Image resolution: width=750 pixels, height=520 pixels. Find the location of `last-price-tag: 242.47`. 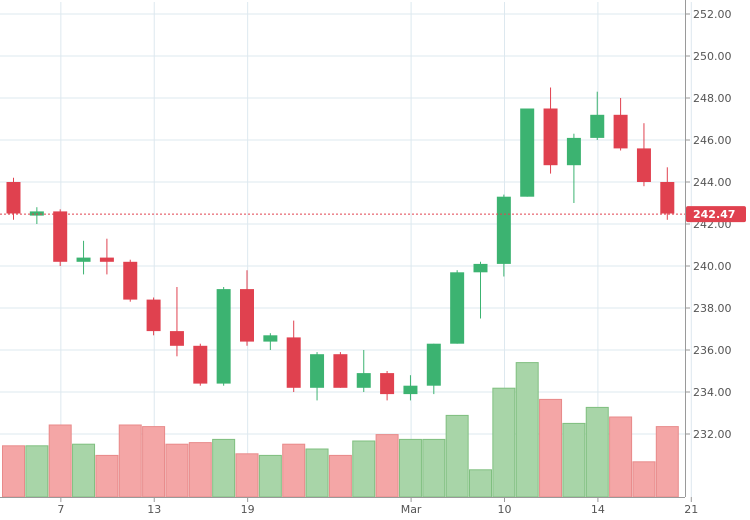

last-price-tag: 242.47 is located at coordinates (716, 214).